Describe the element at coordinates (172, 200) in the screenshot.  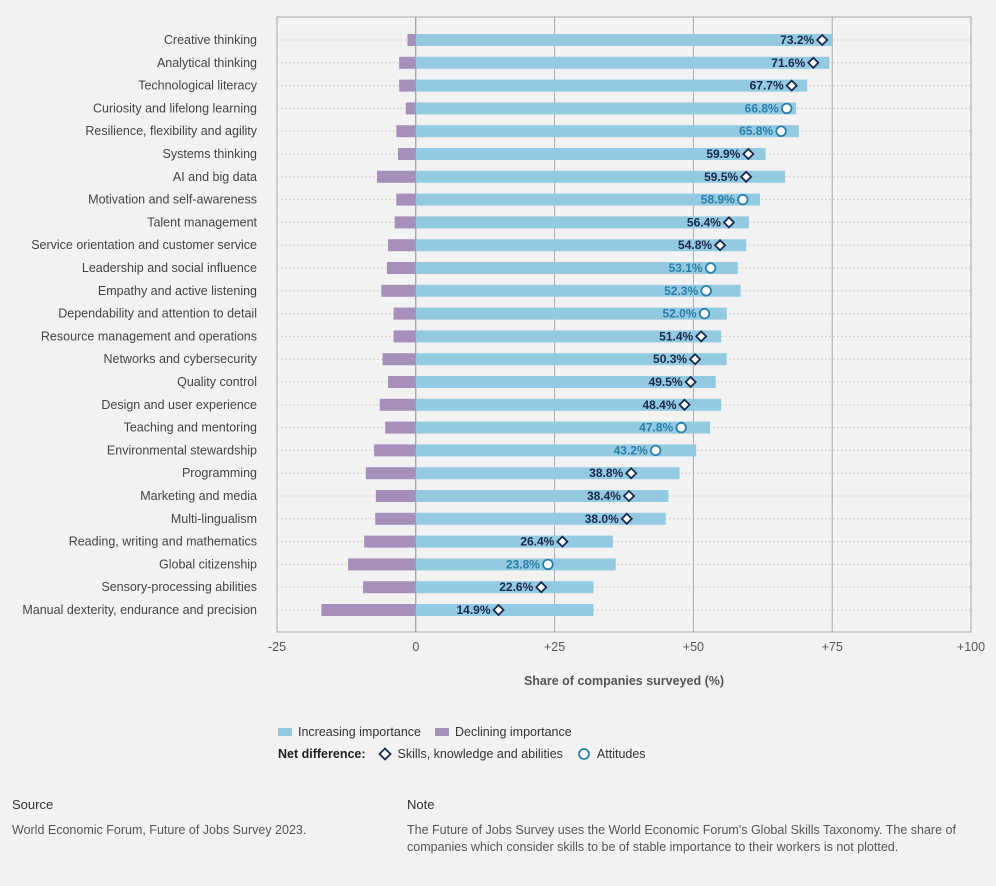
I see `category-label: Motivation and self-awareness` at that location.